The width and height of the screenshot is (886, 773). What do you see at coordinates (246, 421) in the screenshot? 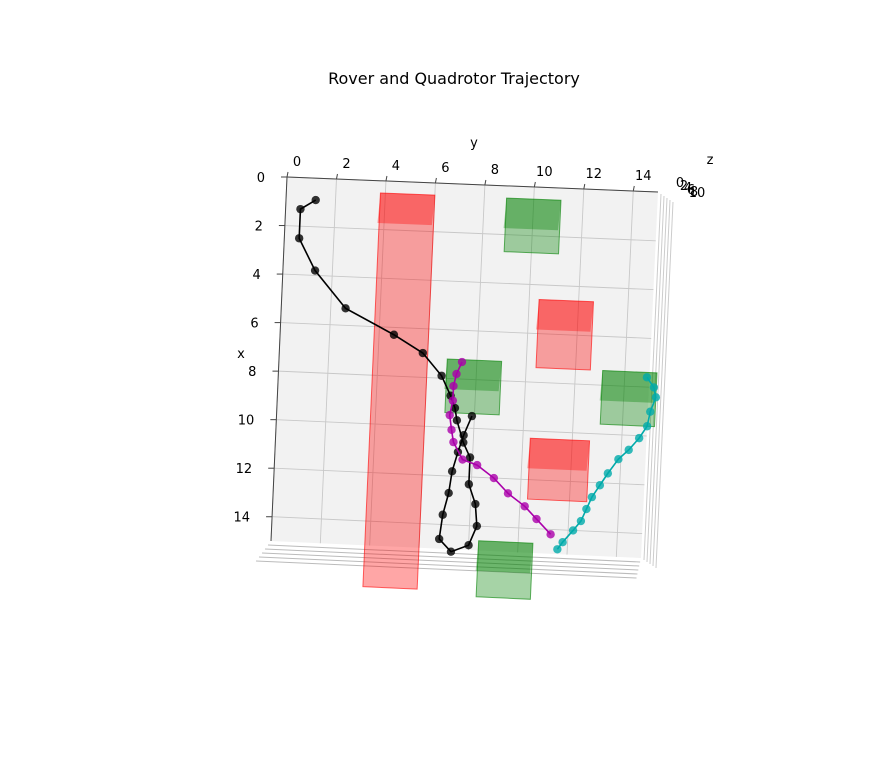
I see `x-tick-label: 10` at bounding box center [246, 421].